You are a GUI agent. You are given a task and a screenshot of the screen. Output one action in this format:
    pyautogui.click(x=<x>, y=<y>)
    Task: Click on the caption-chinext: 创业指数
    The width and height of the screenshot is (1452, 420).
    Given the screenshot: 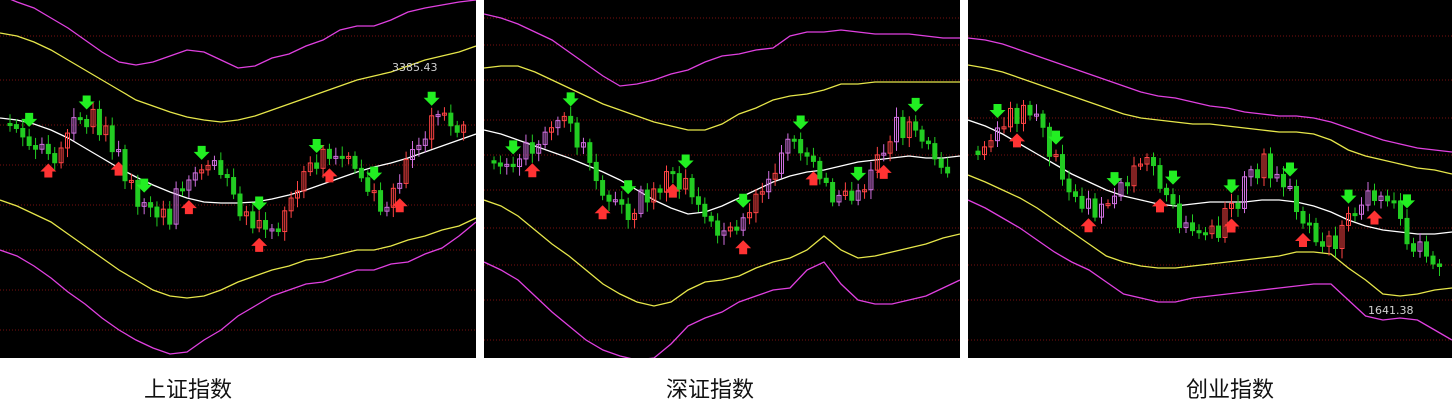 What is the action you would take?
    pyautogui.click(x=1229, y=390)
    